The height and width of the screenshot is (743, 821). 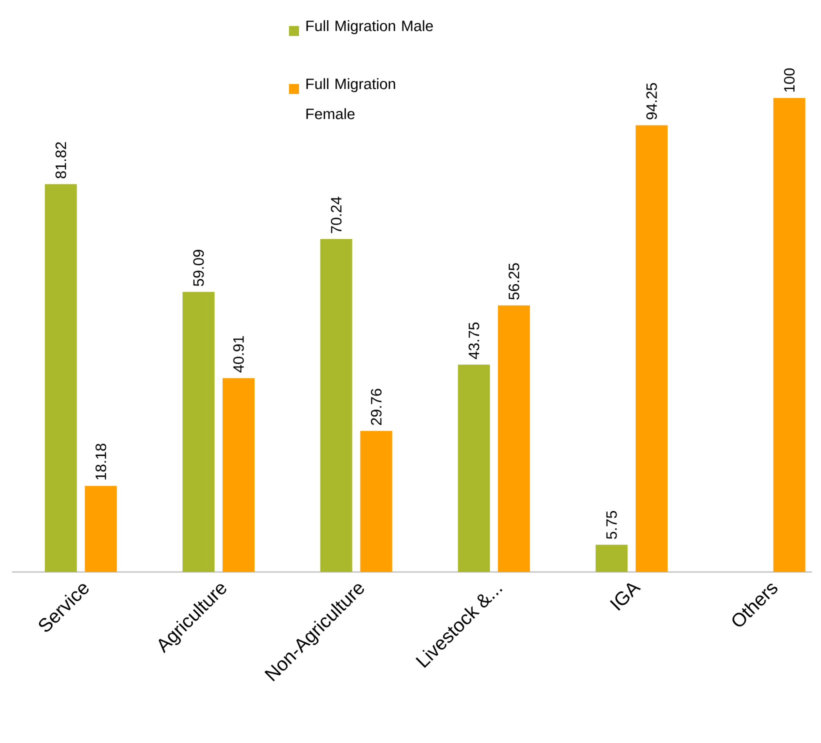 What do you see at coordinates (625, 597) in the screenshot?
I see `x-tick-label: IGA` at bounding box center [625, 597].